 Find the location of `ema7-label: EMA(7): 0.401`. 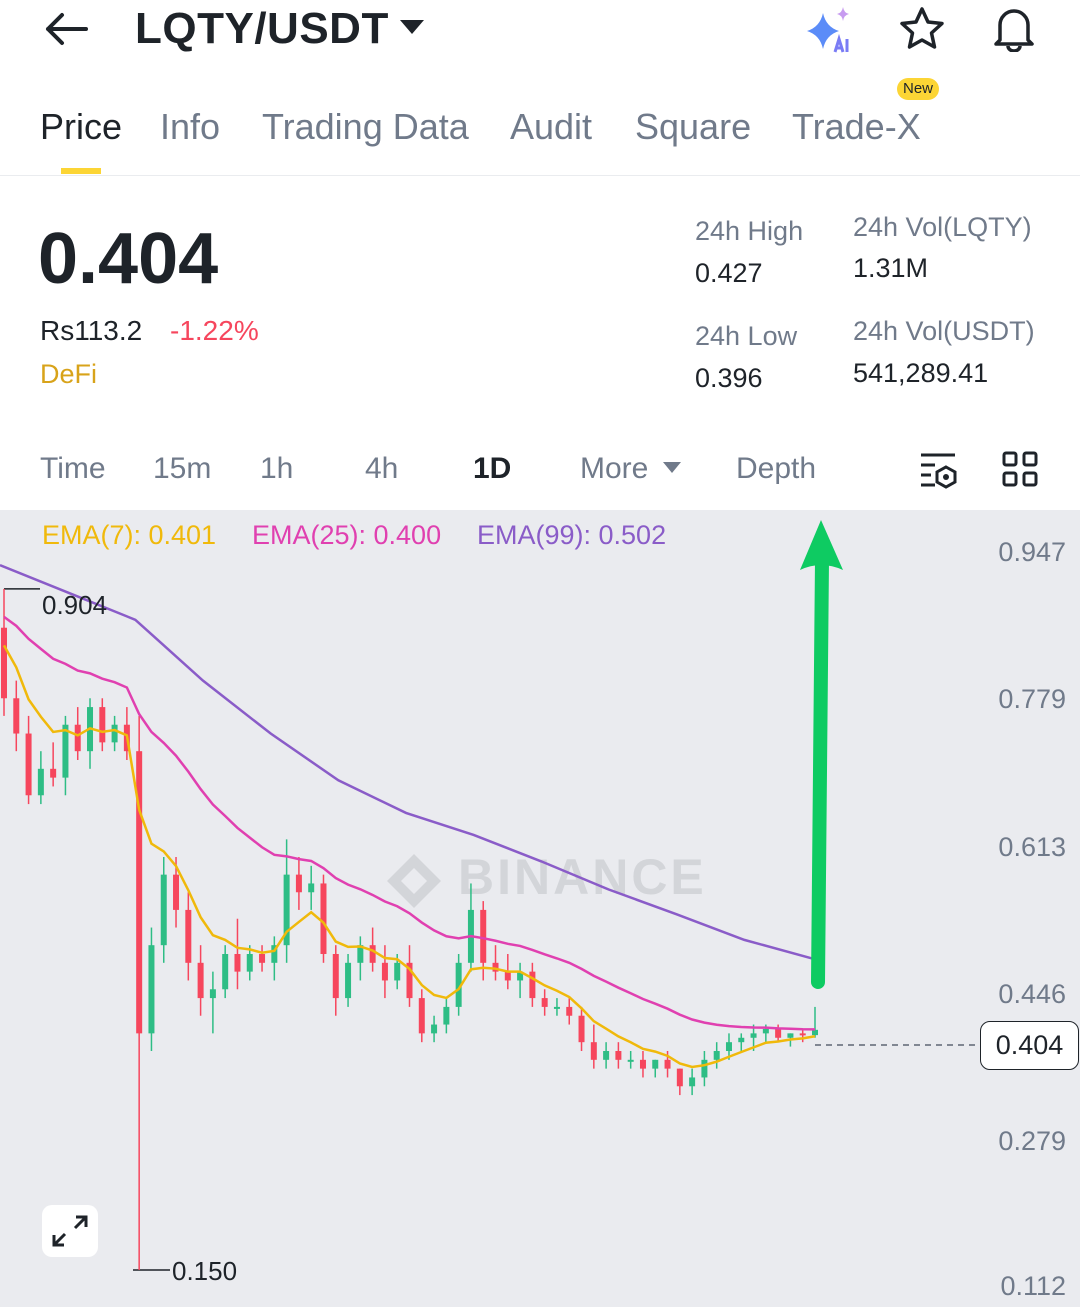

ema7-label: EMA(7): 0.401 is located at coordinates (129, 535).